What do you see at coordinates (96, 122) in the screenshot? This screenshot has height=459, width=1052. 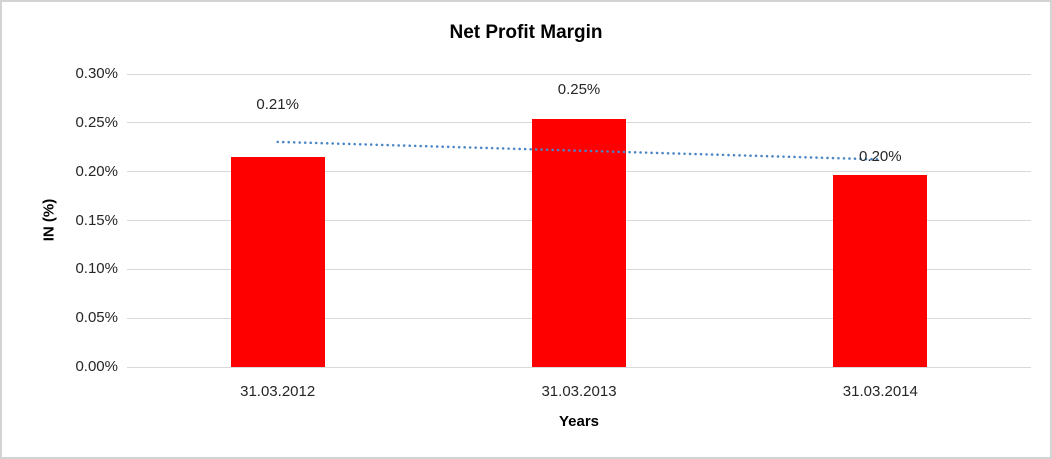 I see `y-tick-label: 0.25%` at bounding box center [96, 122].